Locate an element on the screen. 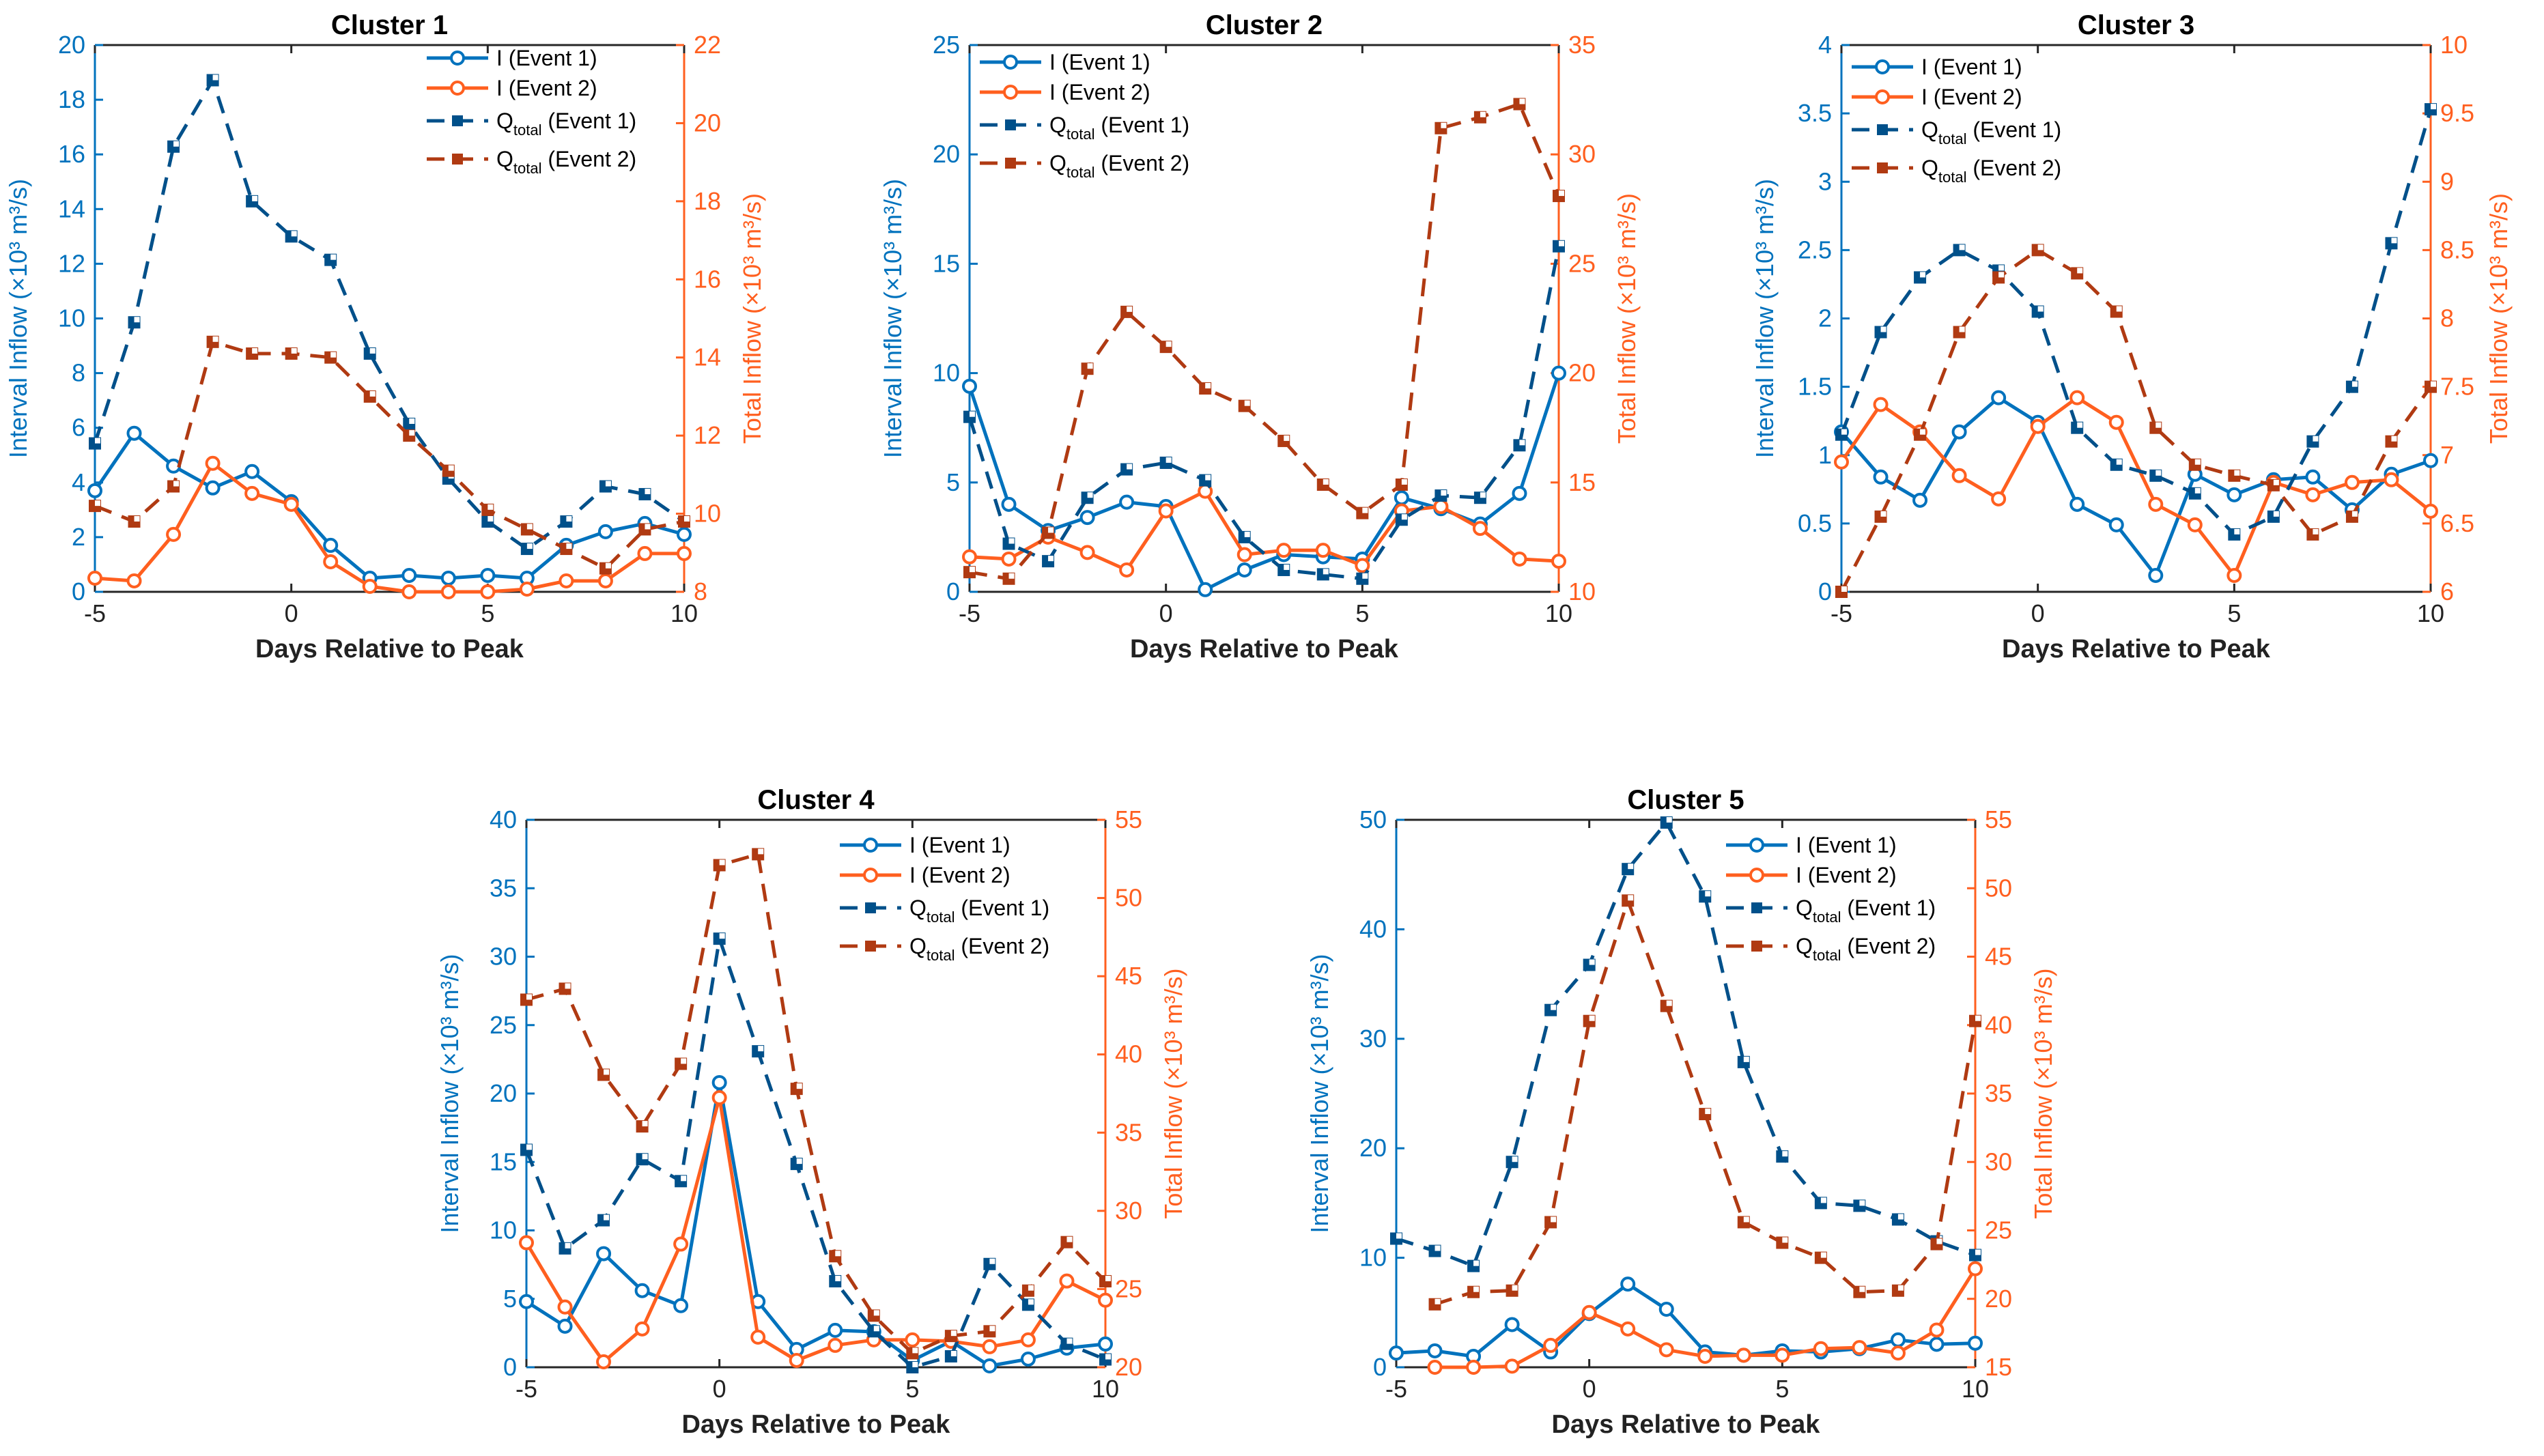 This screenshot has width=2544, height=1456. right-tick-label: 9.5 is located at coordinates (2457, 113).